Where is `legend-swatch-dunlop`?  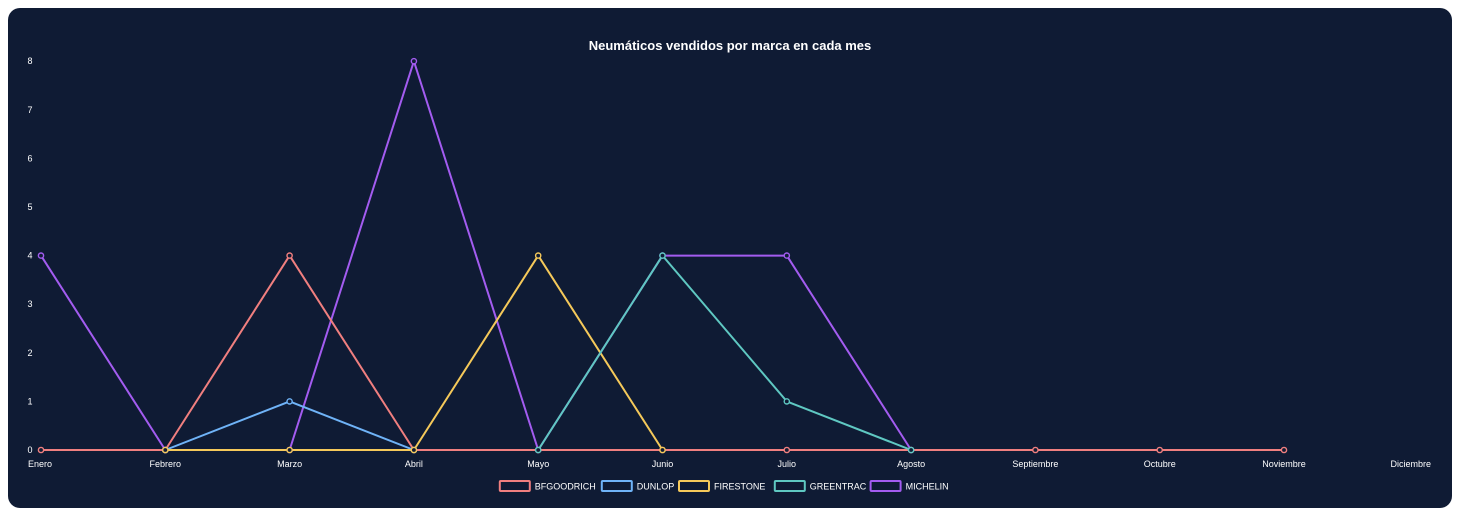 legend-swatch-dunlop is located at coordinates (616, 486).